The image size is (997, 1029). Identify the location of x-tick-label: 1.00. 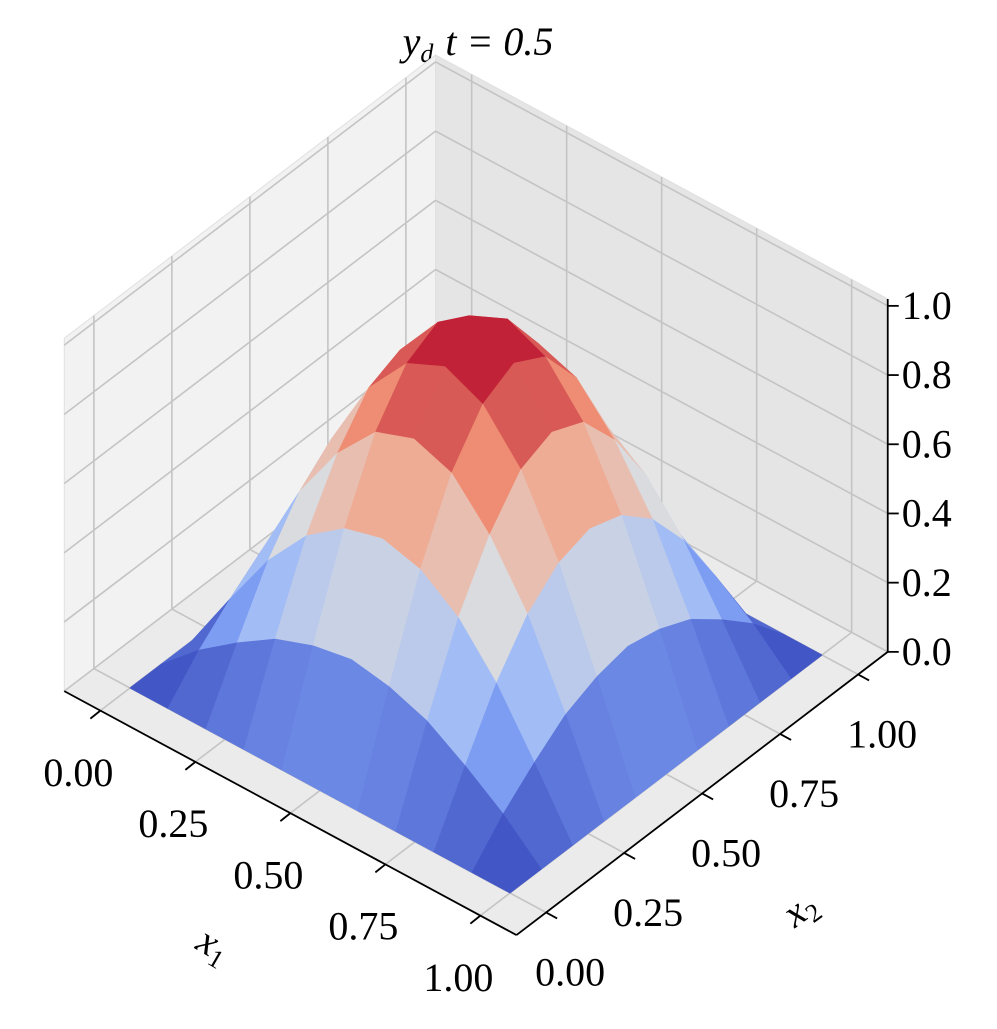
(458, 977).